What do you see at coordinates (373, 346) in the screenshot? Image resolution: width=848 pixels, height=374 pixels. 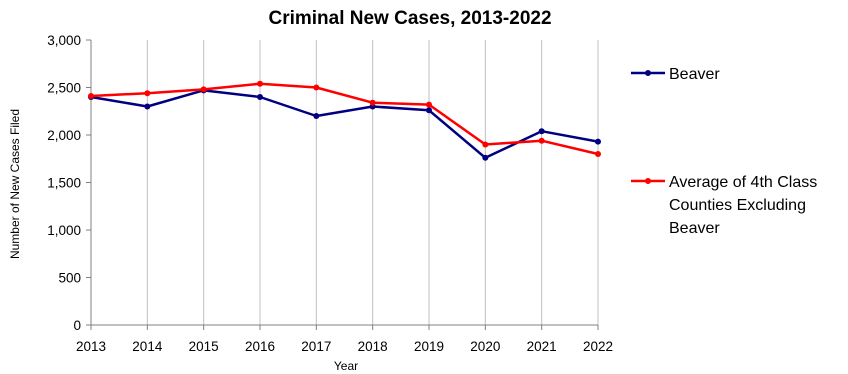 I see `x-tick-label: 2018` at bounding box center [373, 346].